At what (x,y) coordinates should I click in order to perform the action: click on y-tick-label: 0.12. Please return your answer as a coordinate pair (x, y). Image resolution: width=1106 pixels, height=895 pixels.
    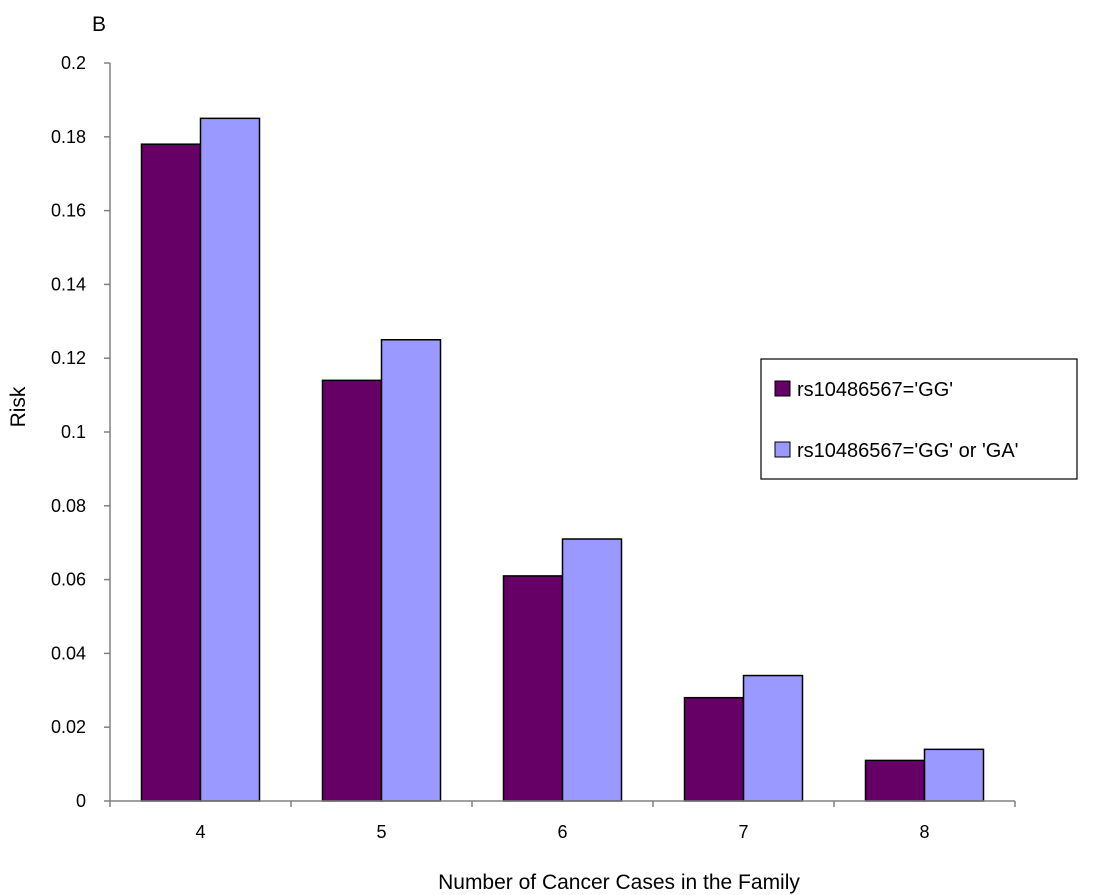
    Looking at the image, I should click on (68, 358).